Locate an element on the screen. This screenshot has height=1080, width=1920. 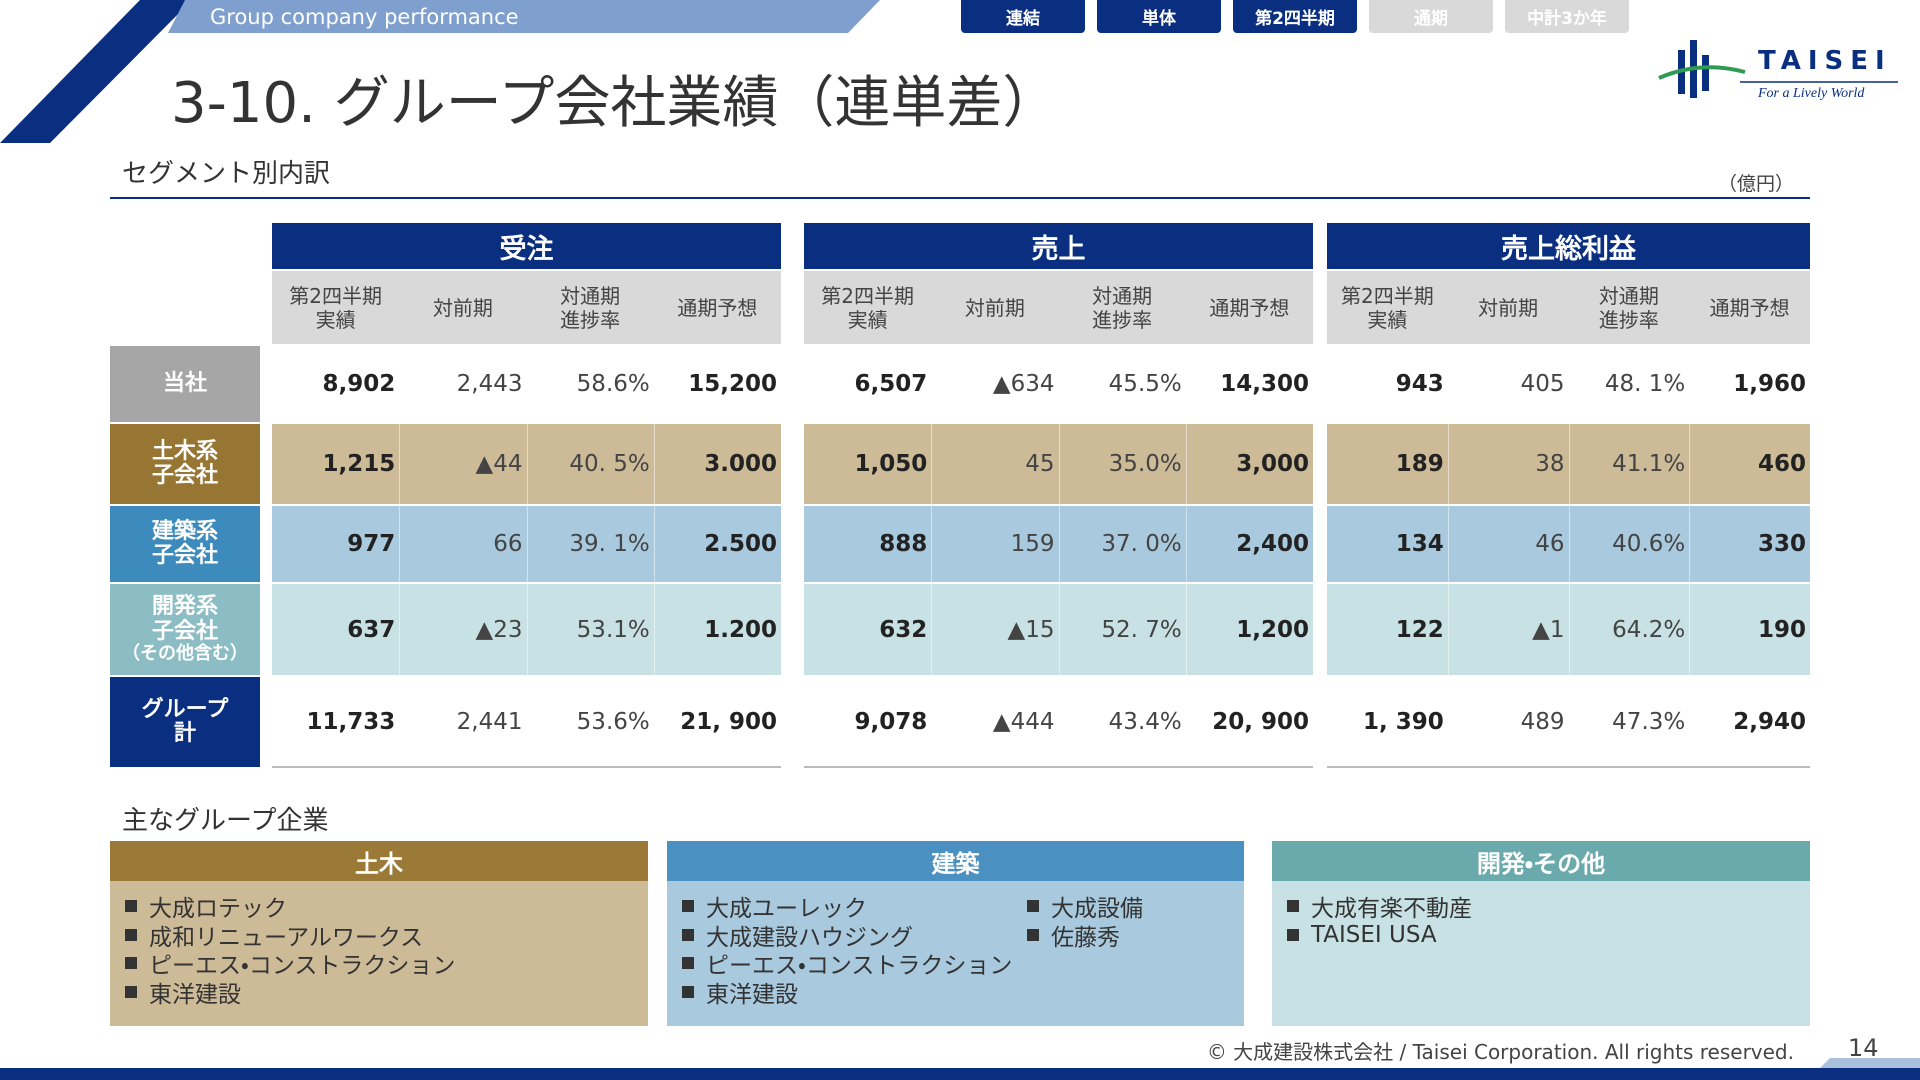
table-cell: 3.000 is located at coordinates (740, 464).